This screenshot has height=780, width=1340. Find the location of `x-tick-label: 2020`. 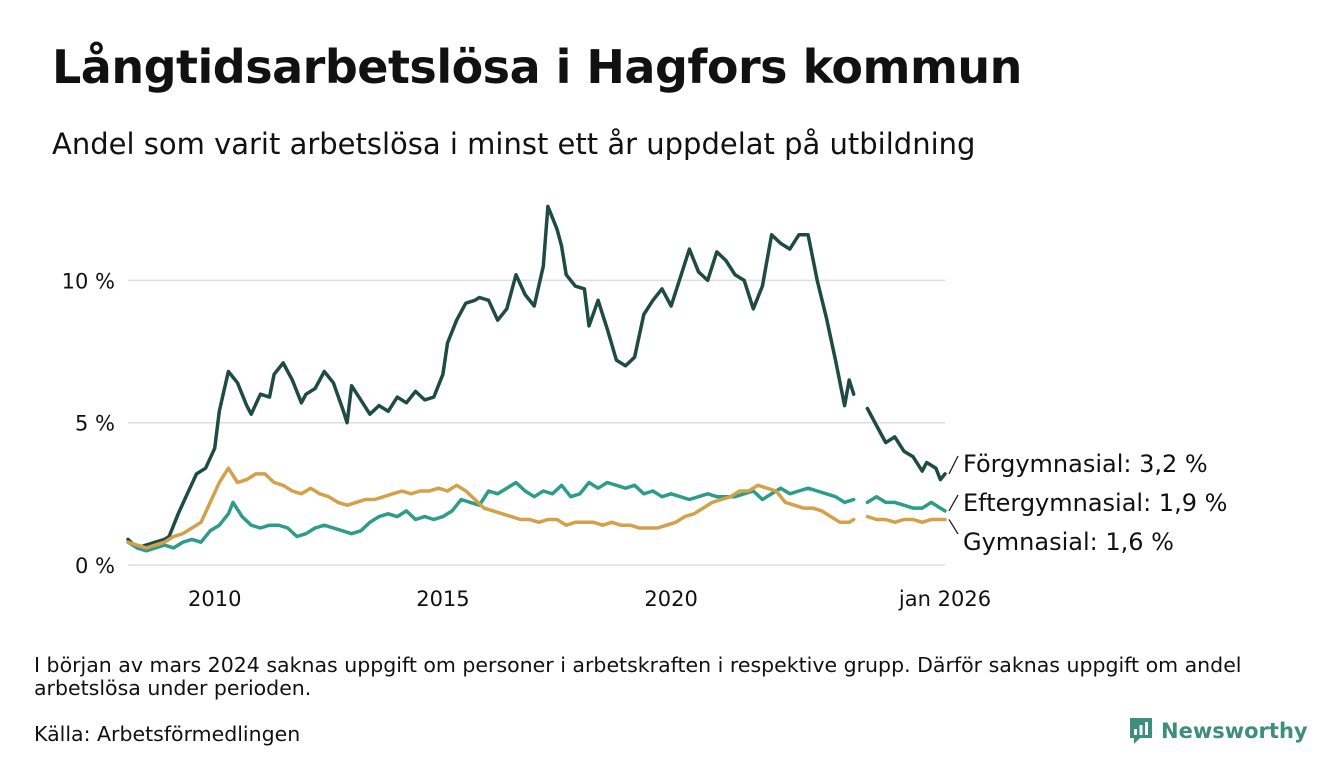

x-tick-label: 2020 is located at coordinates (670, 599).